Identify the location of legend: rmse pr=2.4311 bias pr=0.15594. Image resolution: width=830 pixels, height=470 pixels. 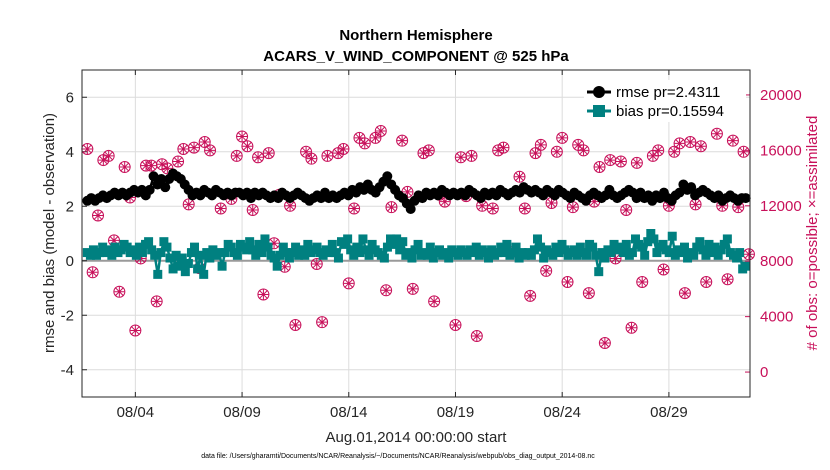
(665, 101).